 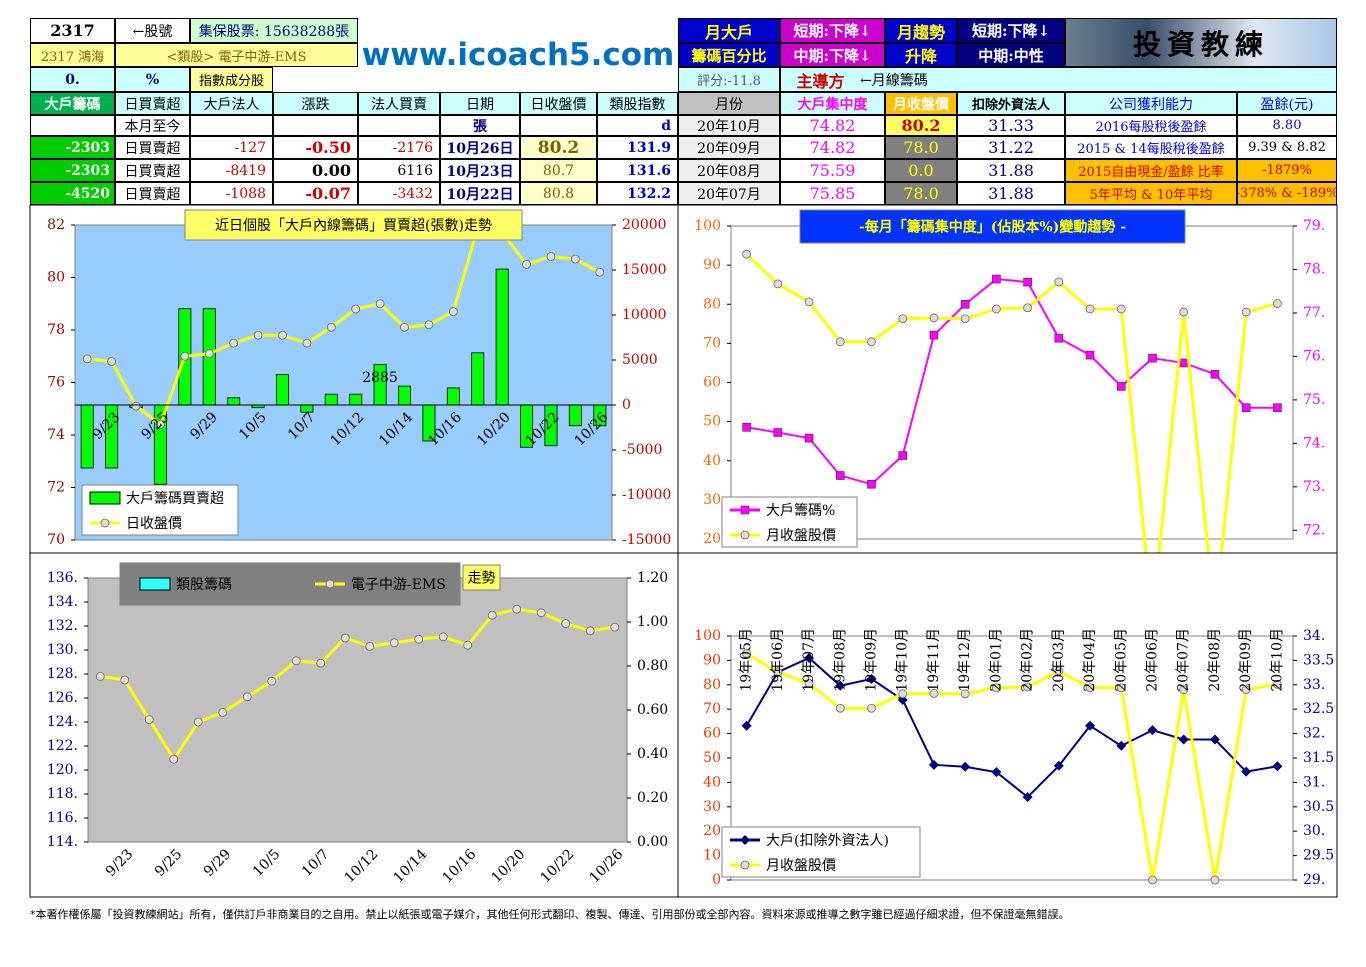 I want to click on table-cell: -0.50, so click(x=315, y=147).